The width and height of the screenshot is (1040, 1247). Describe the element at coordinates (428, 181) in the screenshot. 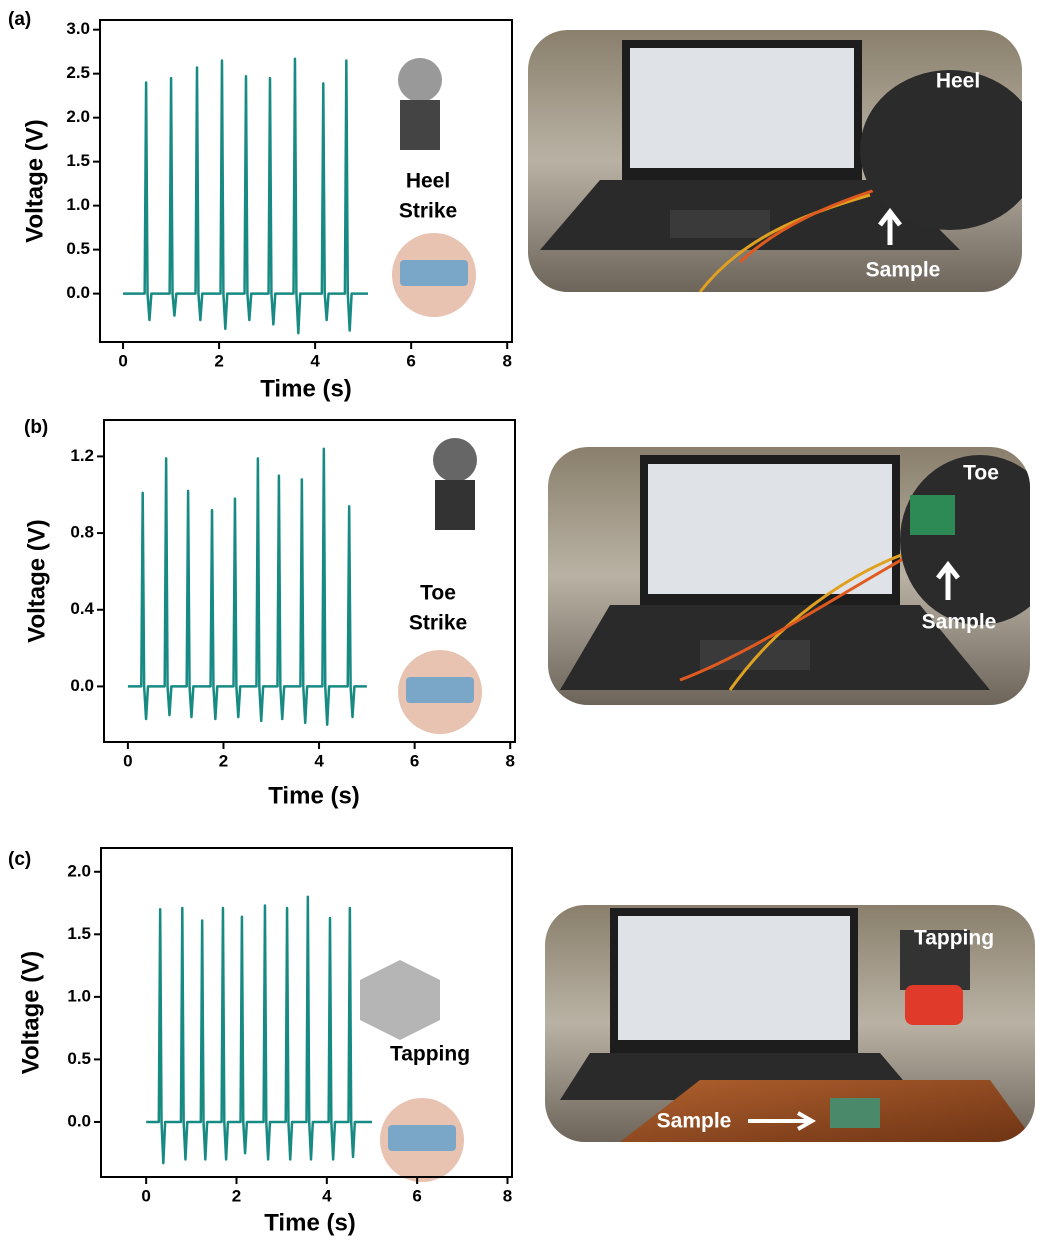

I see `annotation: Heel` at that location.